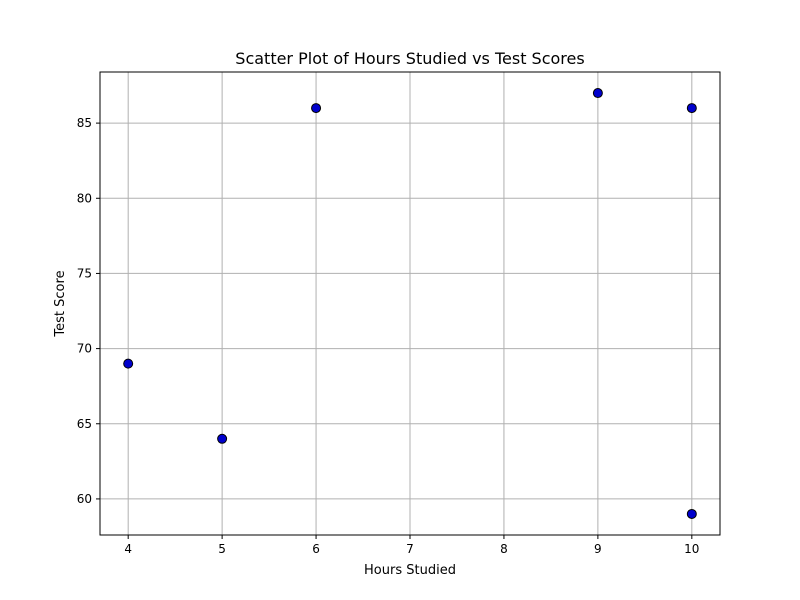  What do you see at coordinates (598, 549) in the screenshot?
I see `x-tick-label: 9` at bounding box center [598, 549].